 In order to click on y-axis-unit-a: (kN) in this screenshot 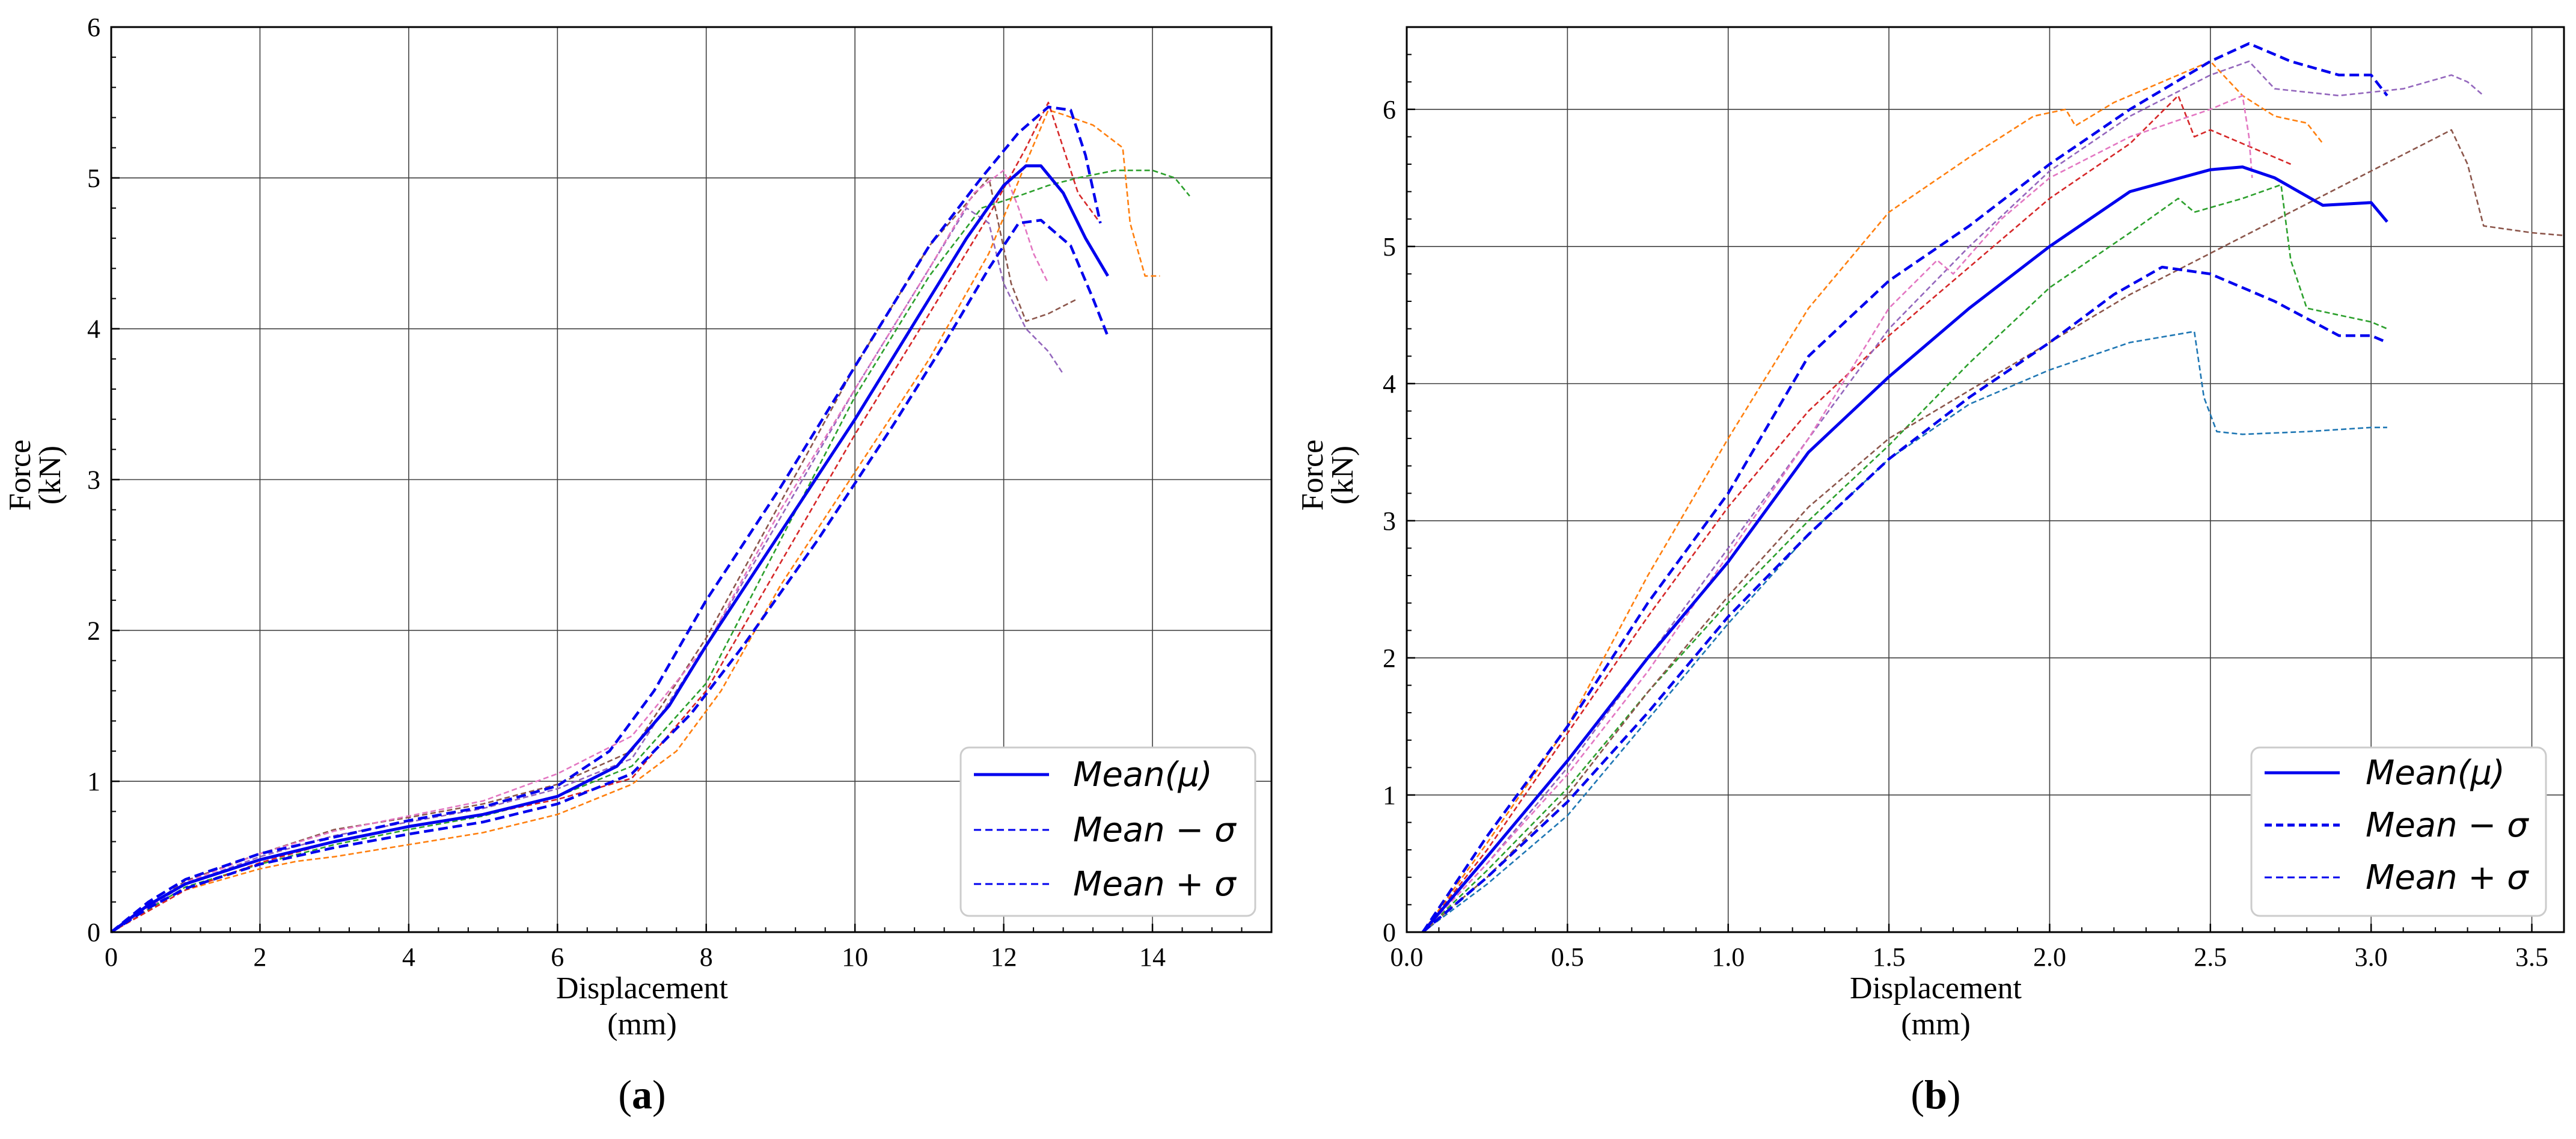, I will do `click(50, 476)`.